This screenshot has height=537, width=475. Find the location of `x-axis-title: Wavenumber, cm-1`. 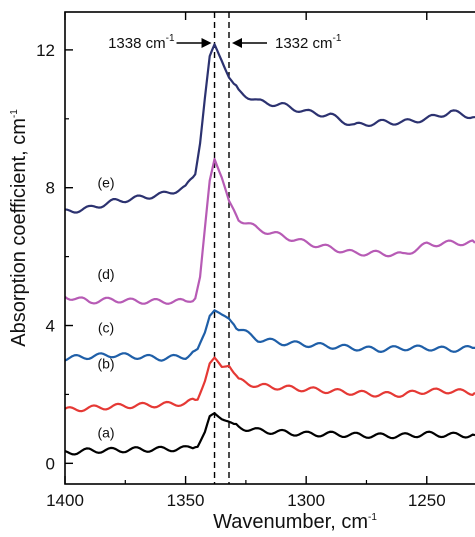

x-axis-title: Wavenumber, cm-1 is located at coordinates (295, 522).